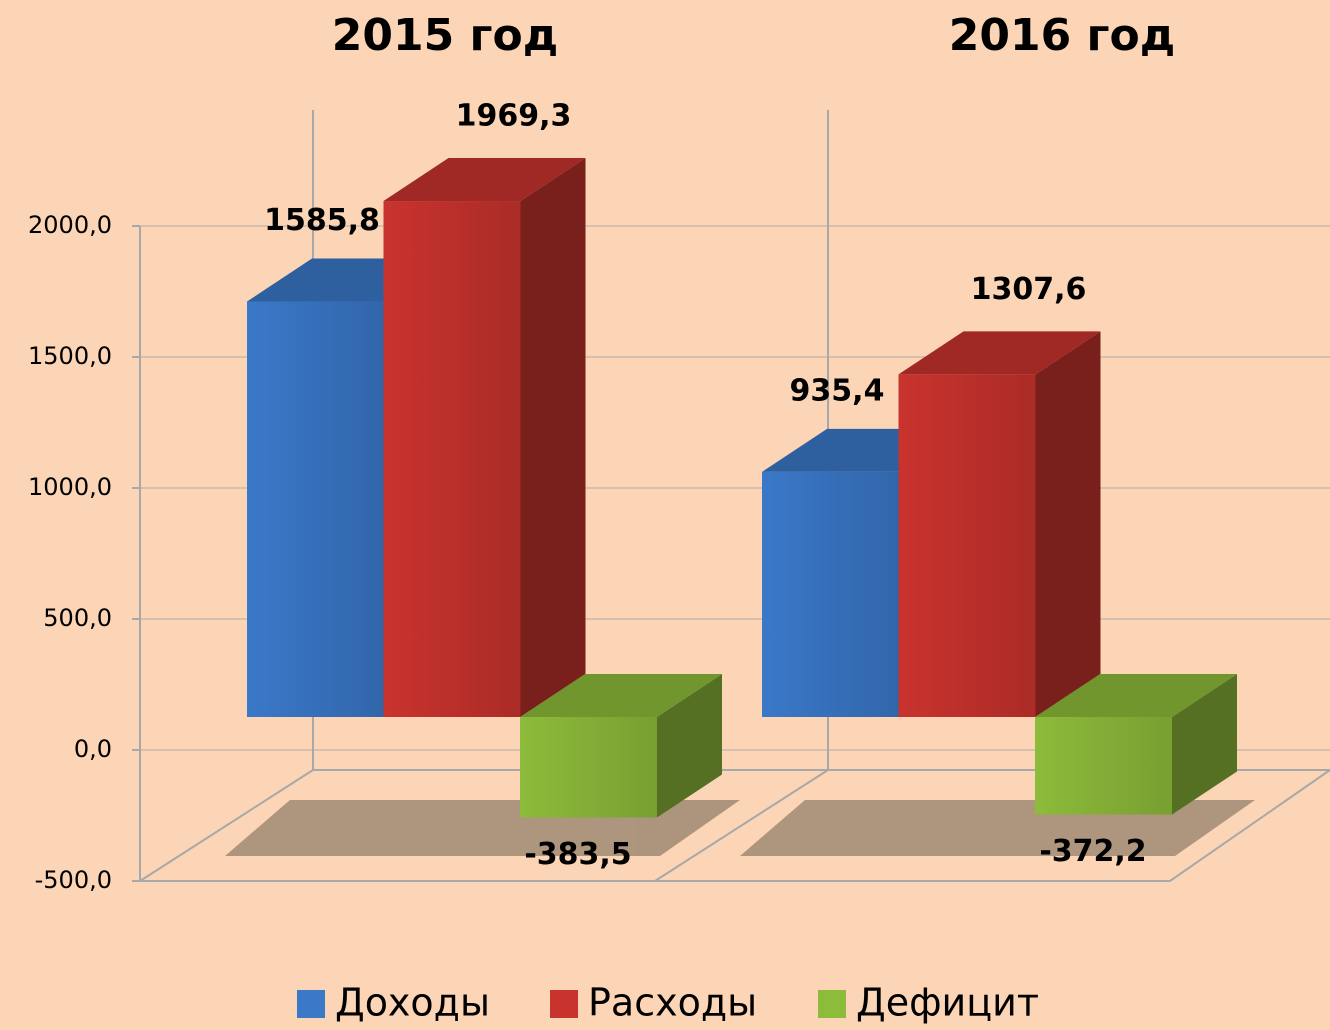  Describe the element at coordinates (514, 116) in the screenshot. I see `value-label: 1969,3` at that location.